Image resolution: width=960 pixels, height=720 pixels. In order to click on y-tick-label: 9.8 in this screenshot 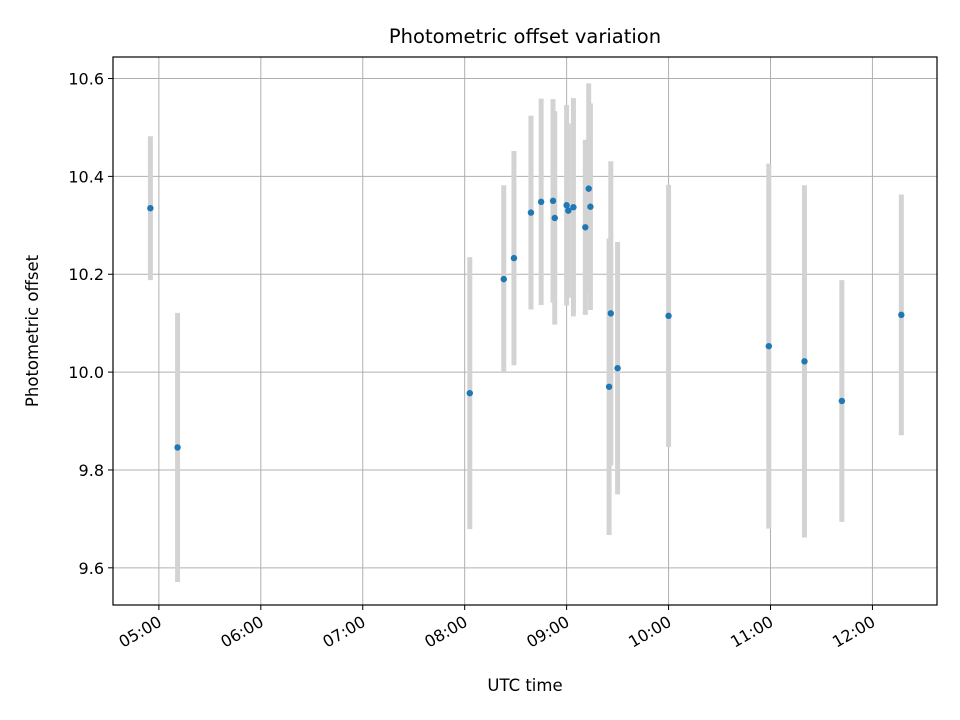, I will do `click(91, 470)`.